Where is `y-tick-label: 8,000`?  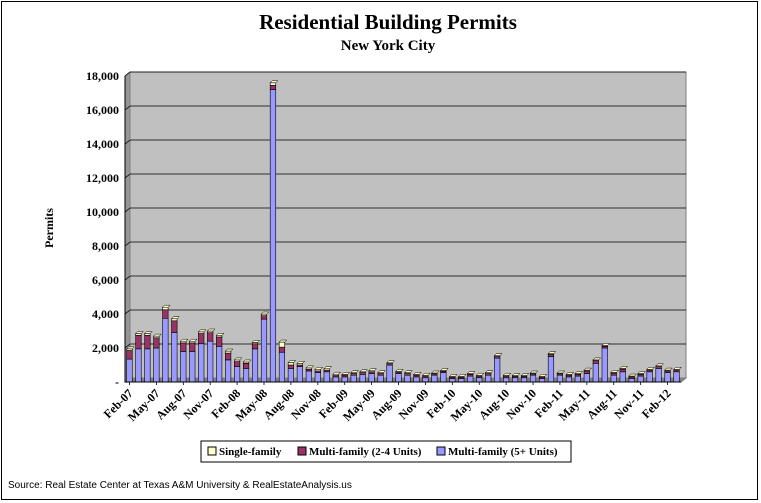
y-tick-label: 8,000 is located at coordinates (105, 246).